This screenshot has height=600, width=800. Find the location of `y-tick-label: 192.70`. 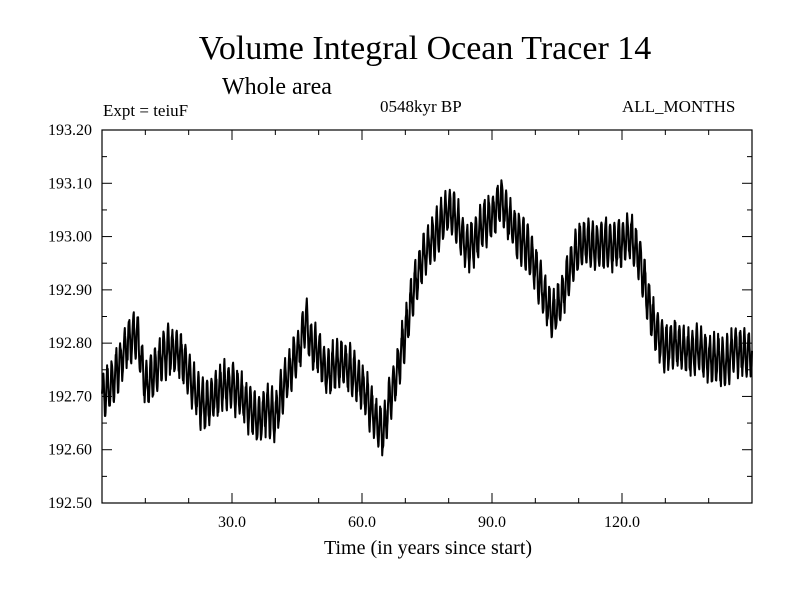

y-tick-label: 192.70 is located at coordinates (70, 396).